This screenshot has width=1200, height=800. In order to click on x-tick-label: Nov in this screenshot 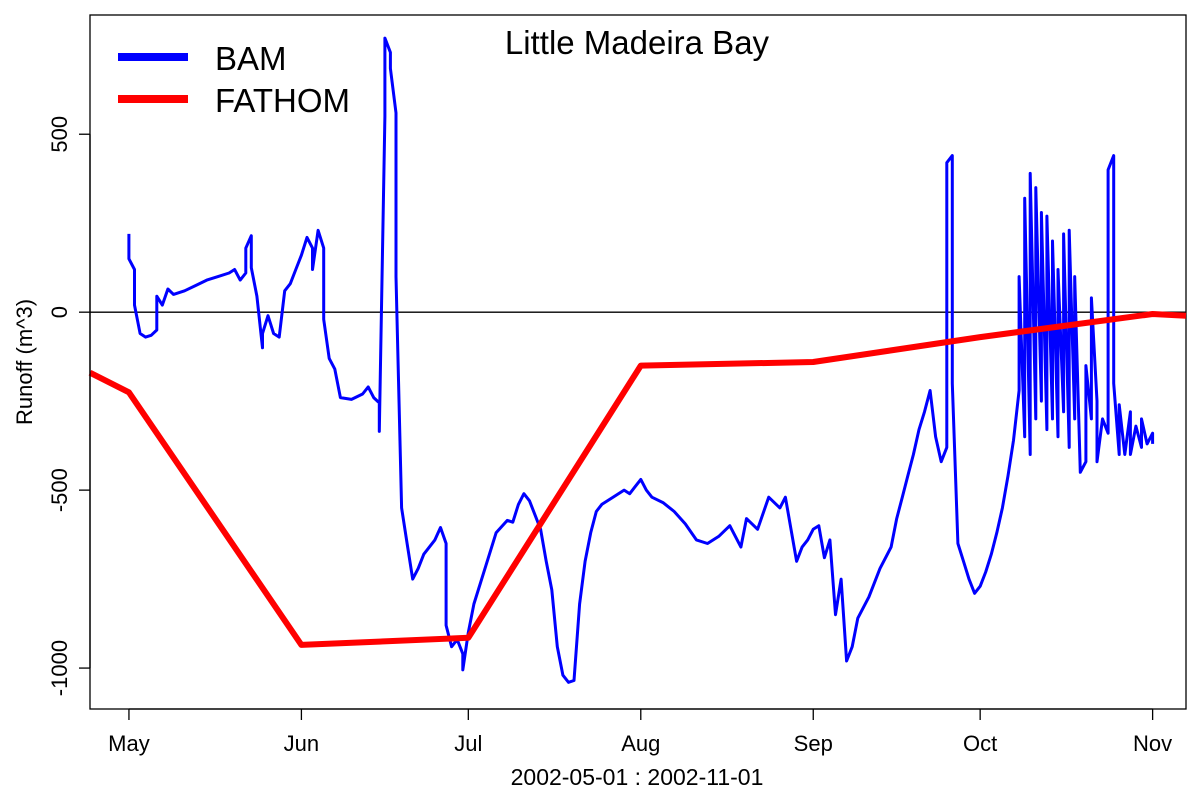, I will do `click(1152, 743)`.